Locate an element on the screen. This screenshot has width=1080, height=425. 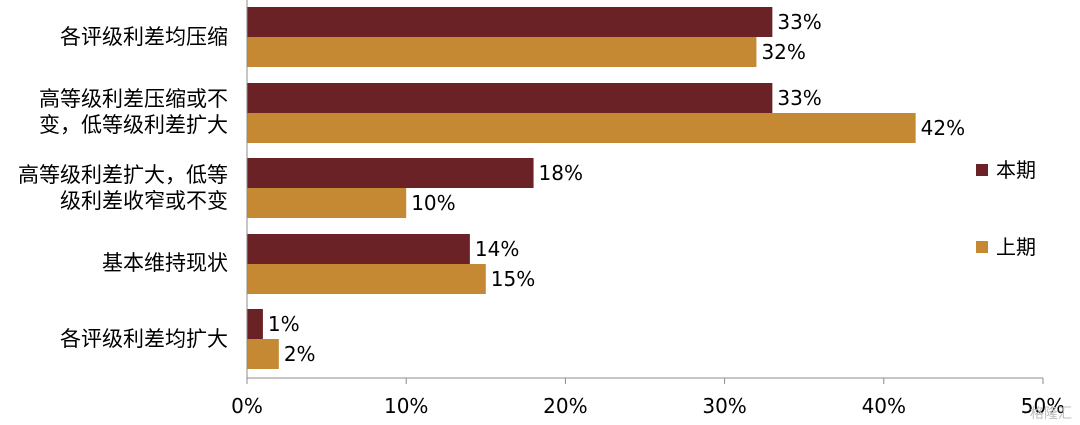
category-label-4-0: 各评级利差均扩大 is located at coordinates (144, 339).